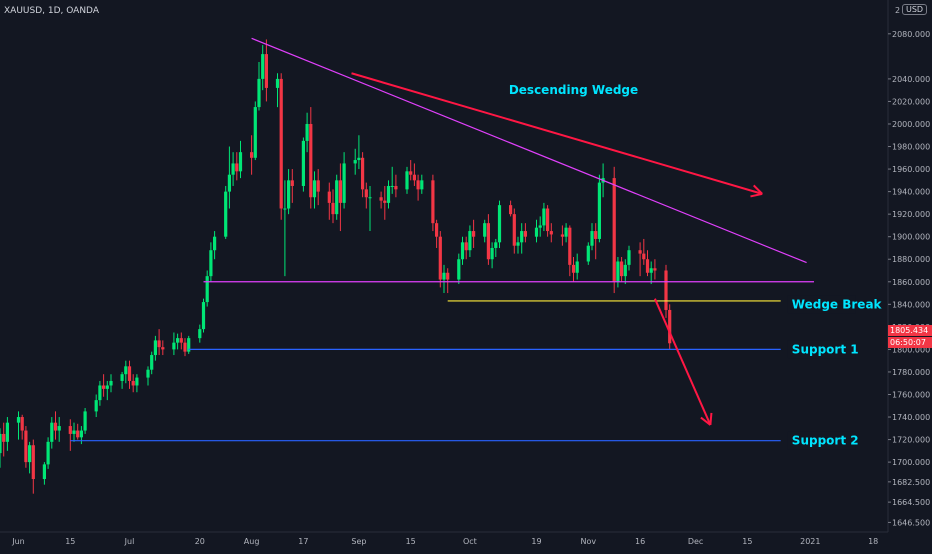 The width and height of the screenshot is (932, 554). What do you see at coordinates (51, 11) in the screenshot?
I see `symbol-title: XAUUSD, 1D, OANDA` at bounding box center [51, 11].